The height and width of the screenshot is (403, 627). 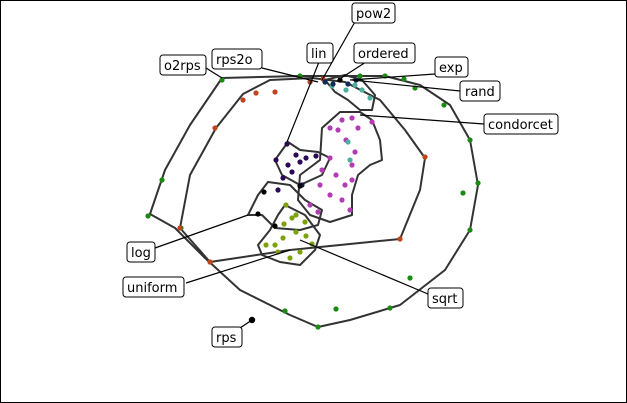 I want to click on label-o2rps: o2rps, so click(x=183, y=65).